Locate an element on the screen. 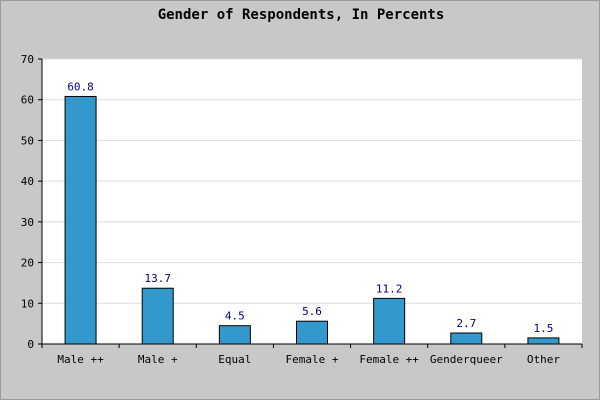  data-label: 2.7 is located at coordinates (466, 323).